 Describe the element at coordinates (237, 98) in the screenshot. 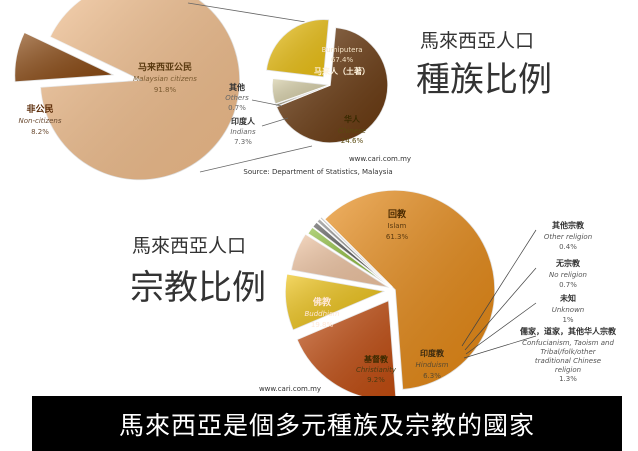

I see `sub-others: Others` at that location.